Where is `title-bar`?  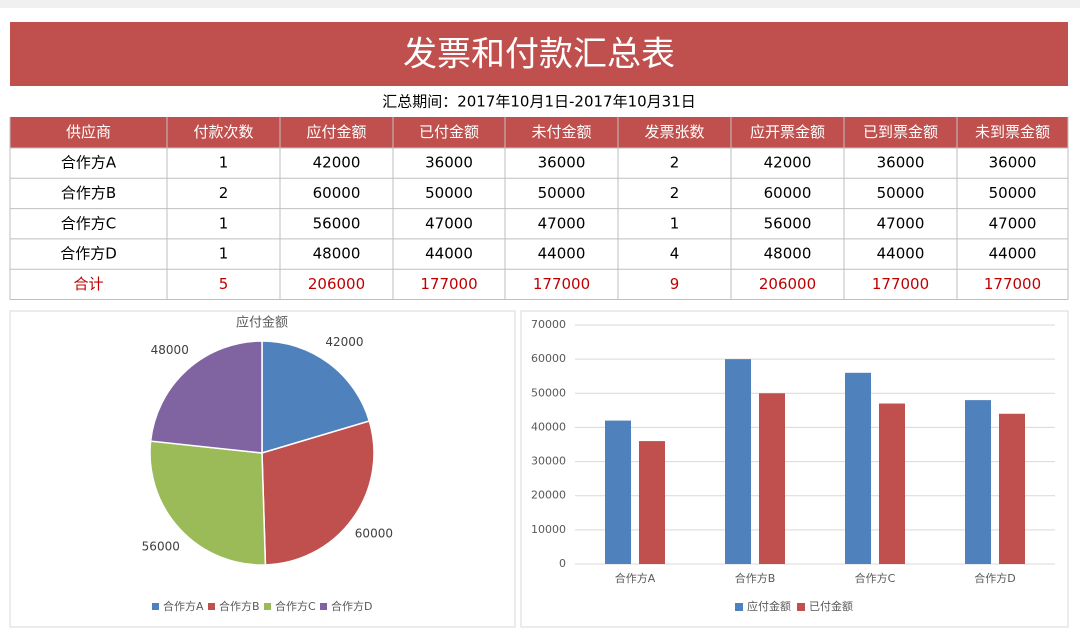
title-bar is located at coordinates (539, 54).